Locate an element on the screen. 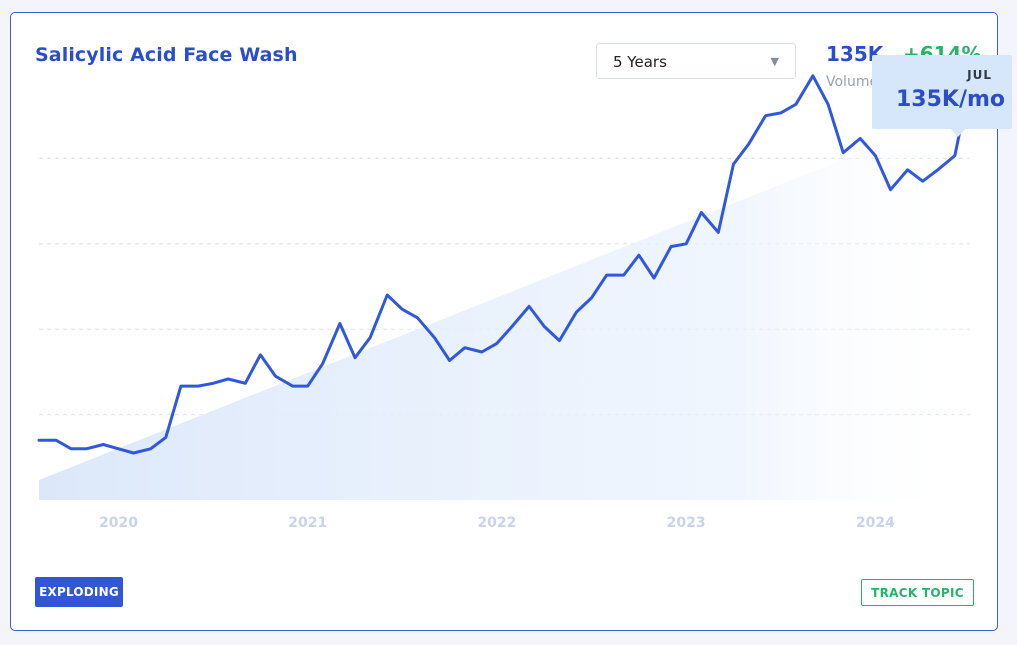 This screenshot has height=645, width=1017. tooltip-month: JUL is located at coordinates (979, 75).